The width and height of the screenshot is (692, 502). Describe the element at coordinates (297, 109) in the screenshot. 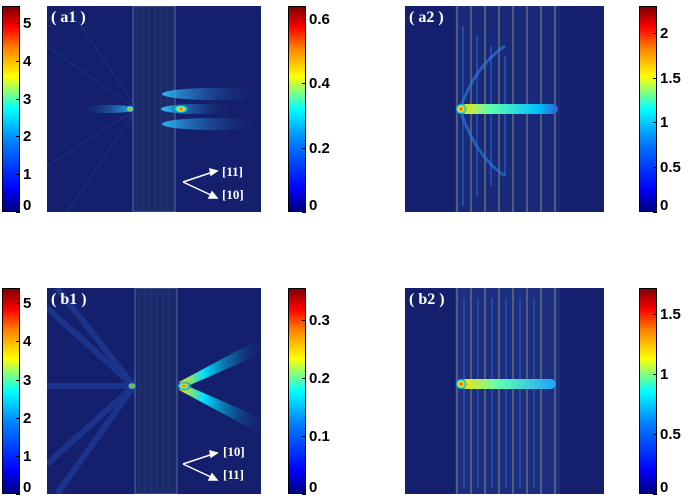

I see `colorbar-a1-right` at that location.